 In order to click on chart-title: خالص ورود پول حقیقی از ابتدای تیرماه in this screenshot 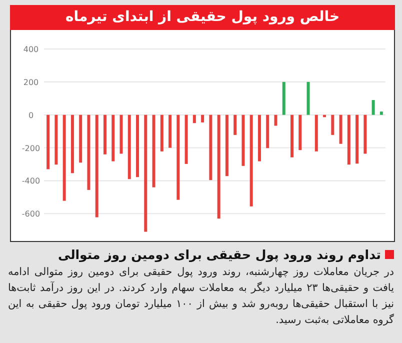, I will do `click(202, 17)`.